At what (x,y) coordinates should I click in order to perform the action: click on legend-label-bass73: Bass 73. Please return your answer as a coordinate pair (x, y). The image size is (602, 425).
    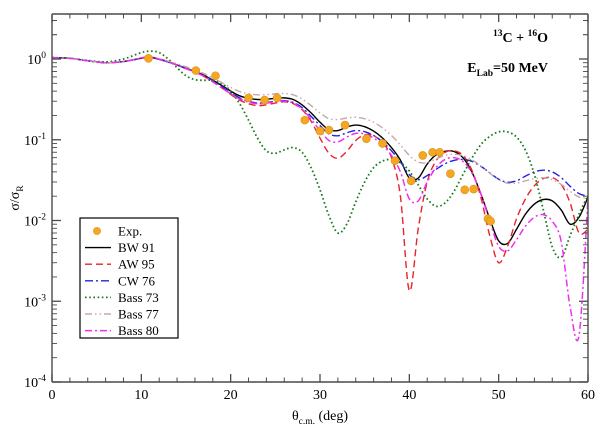
    Looking at the image, I should click on (138, 297).